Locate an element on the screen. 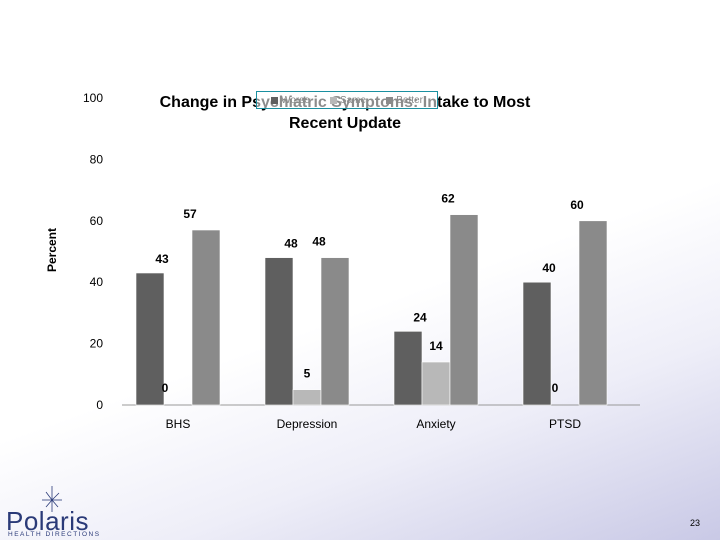  legend-label-better: Better is located at coordinates (409, 100).